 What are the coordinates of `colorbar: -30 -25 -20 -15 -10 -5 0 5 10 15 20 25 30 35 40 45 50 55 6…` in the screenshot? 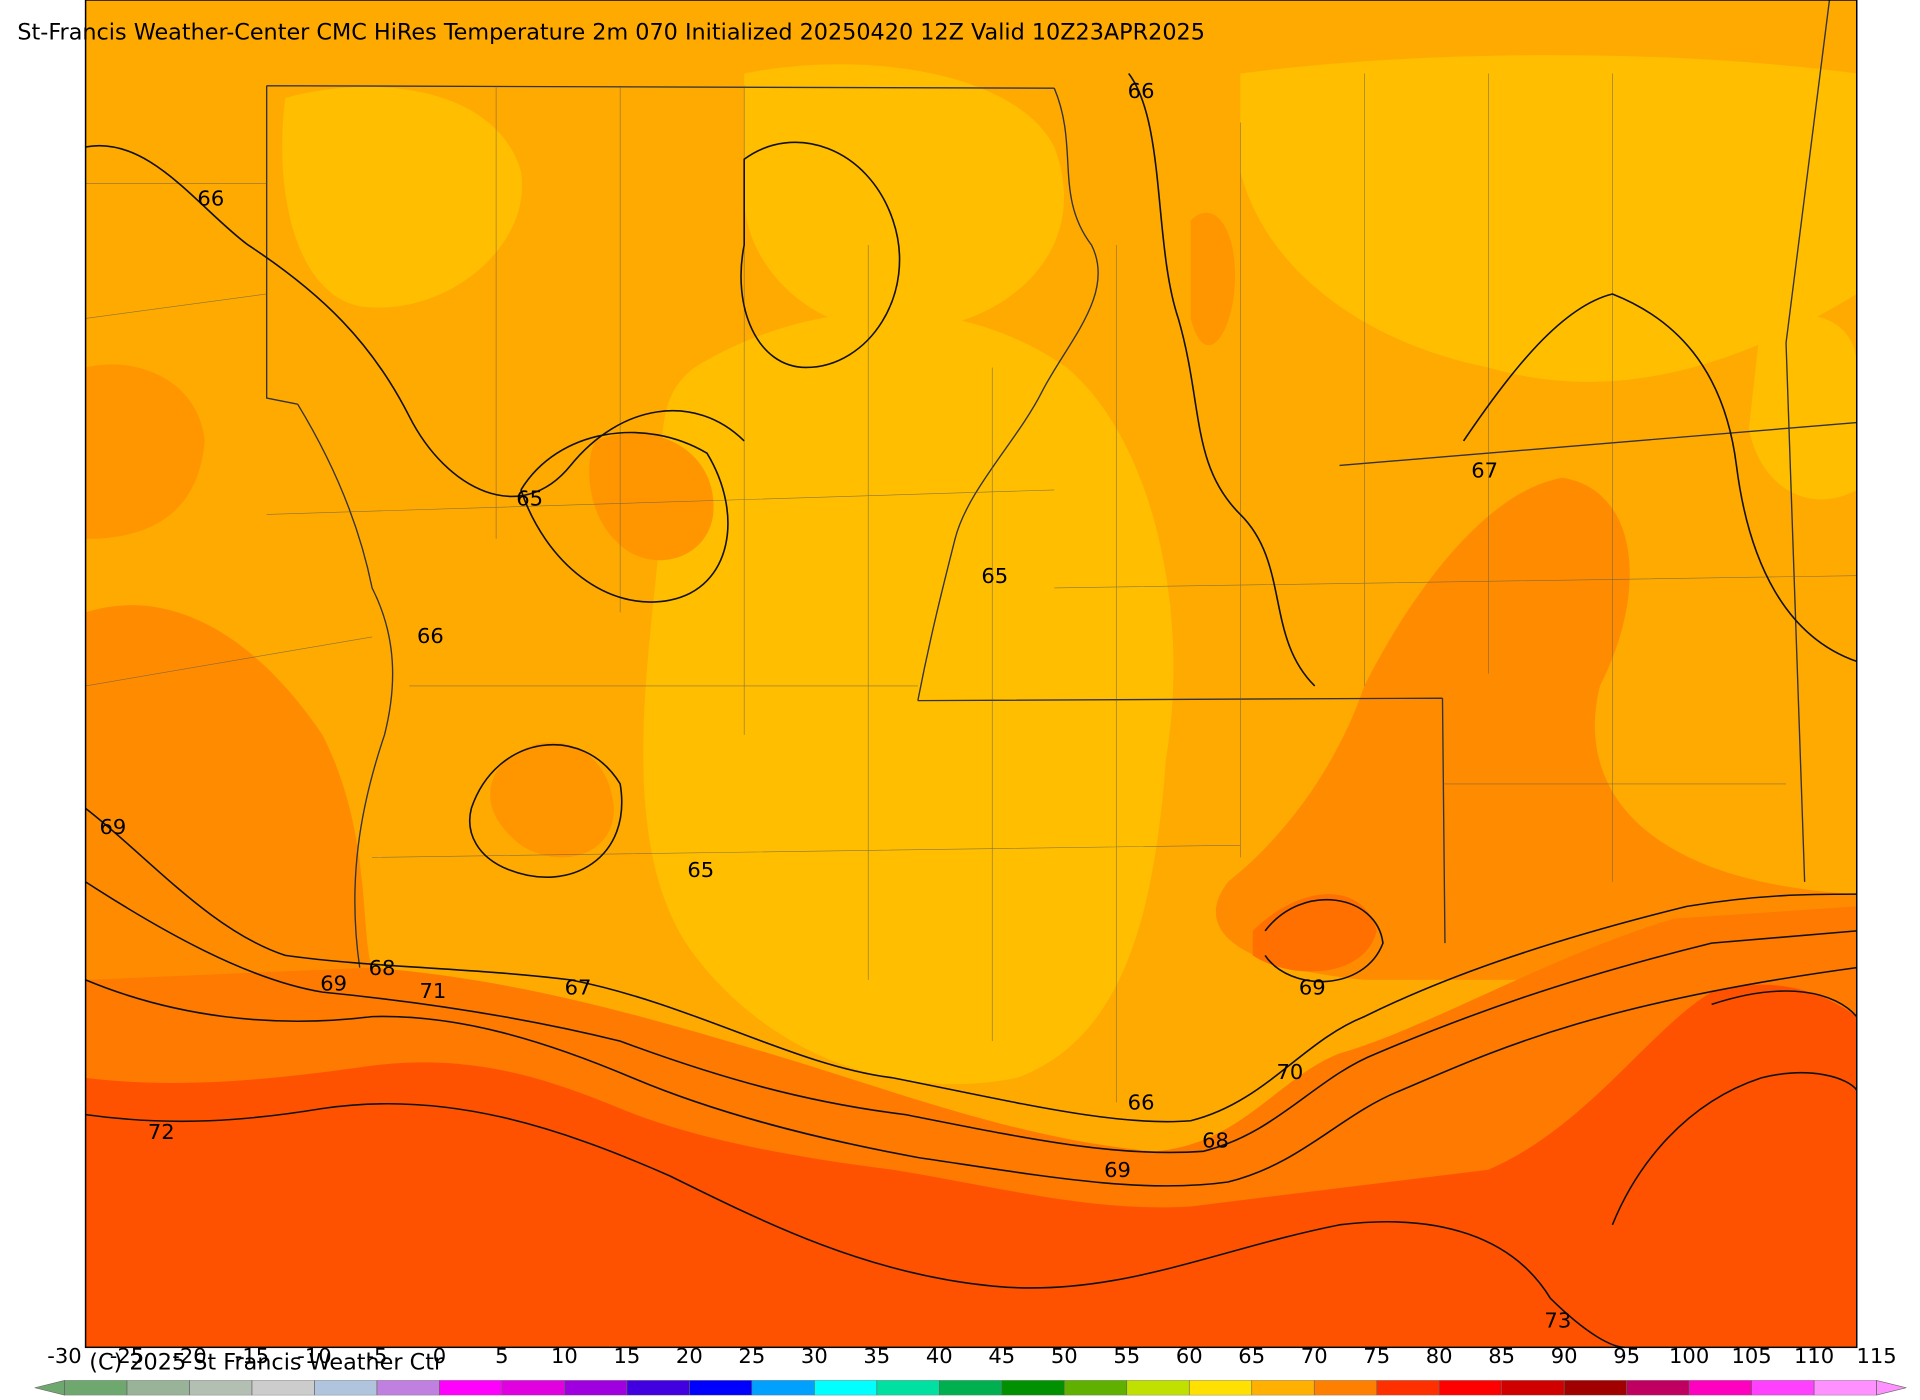 It's located at (970, 1370).